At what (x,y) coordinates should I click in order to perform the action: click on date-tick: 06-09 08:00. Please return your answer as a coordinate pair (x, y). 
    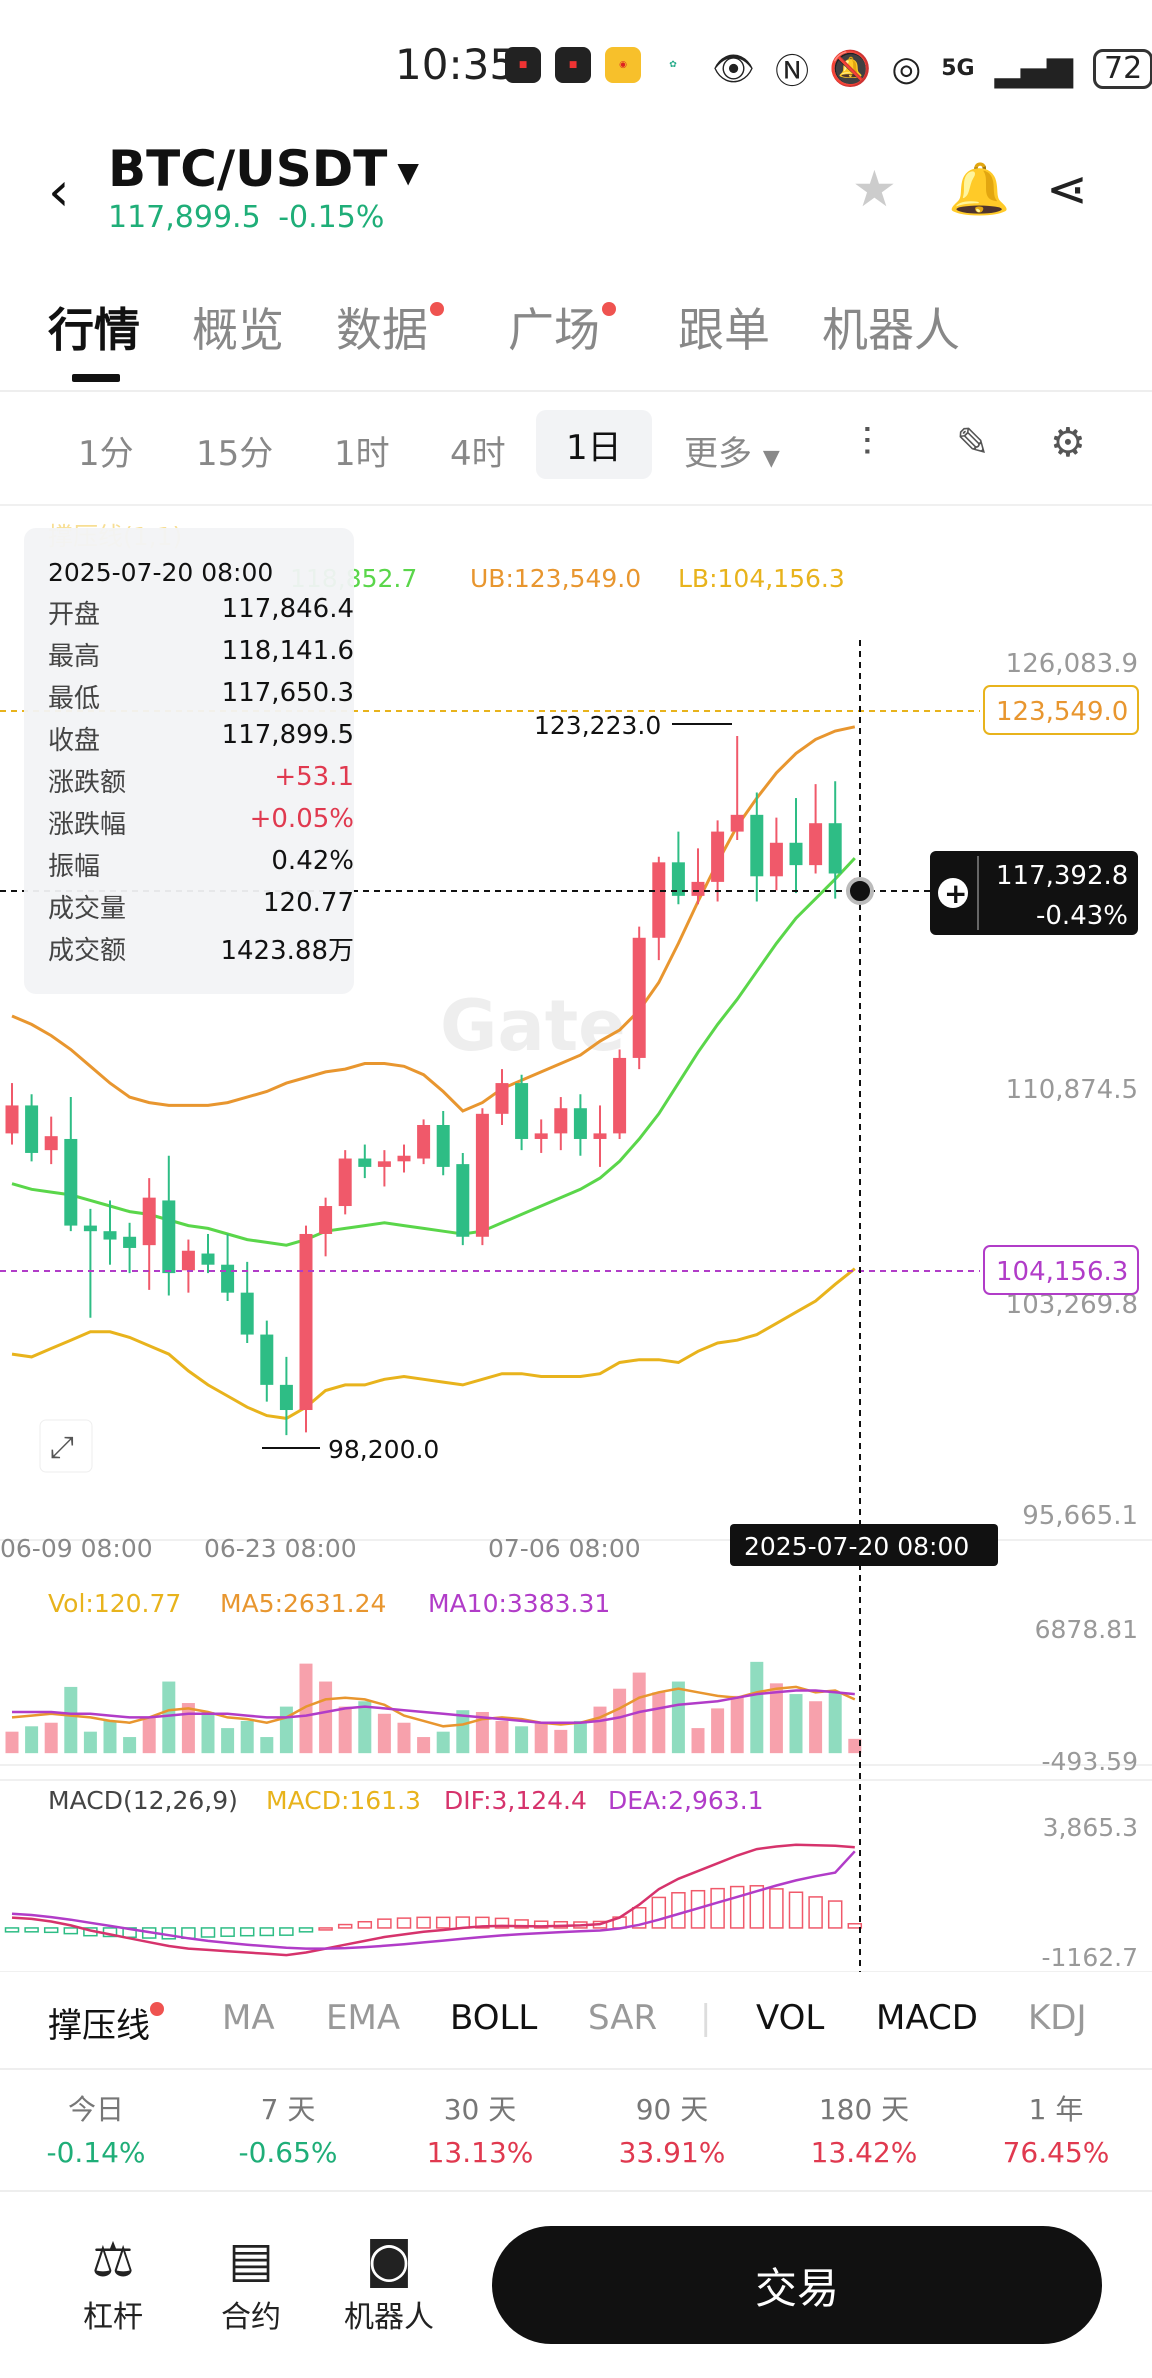
    Looking at the image, I should click on (76, 1548).